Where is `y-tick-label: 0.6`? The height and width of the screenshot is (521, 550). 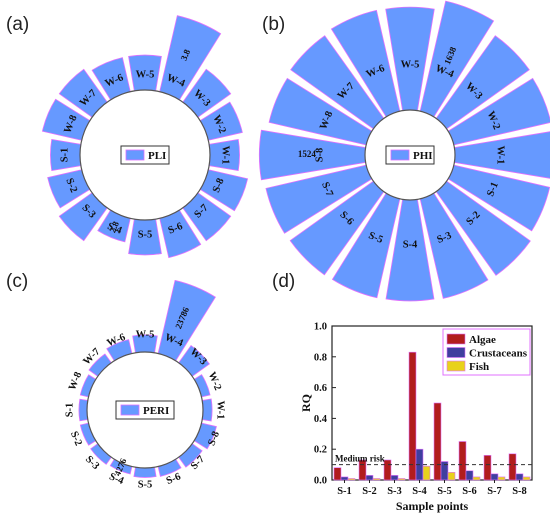 y-tick-label: 0.6 is located at coordinates (320, 388).